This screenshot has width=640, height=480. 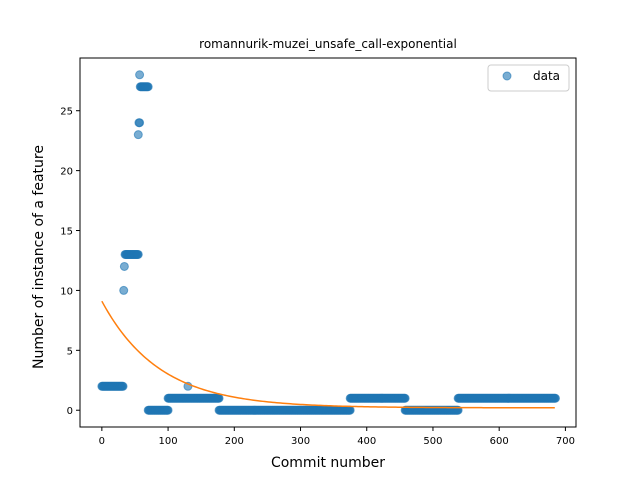 What do you see at coordinates (366, 441) in the screenshot?
I see `x-tick-label: 400` at bounding box center [366, 441].